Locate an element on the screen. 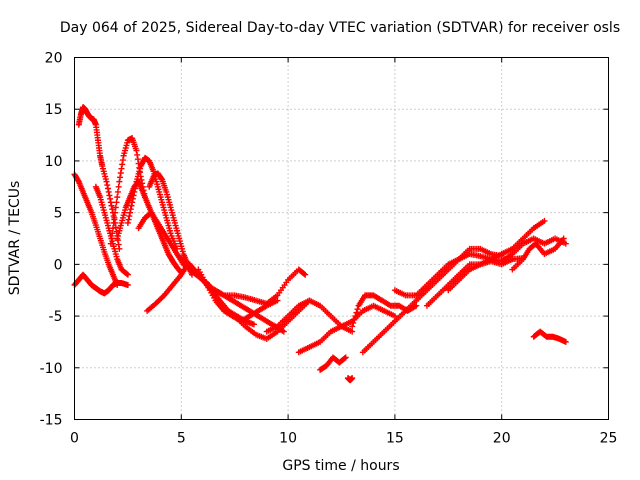  series-track-r is located at coordinates (350, 379).